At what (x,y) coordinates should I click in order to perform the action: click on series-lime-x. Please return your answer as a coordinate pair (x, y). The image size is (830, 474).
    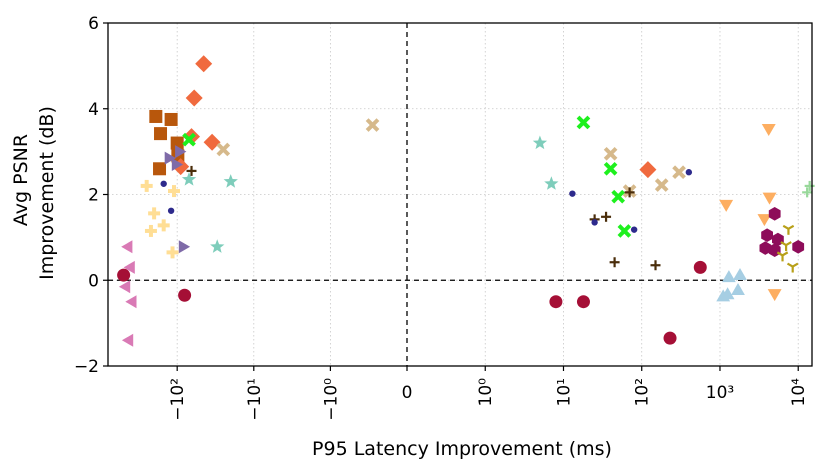
    Looking at the image, I should click on (407, 176).